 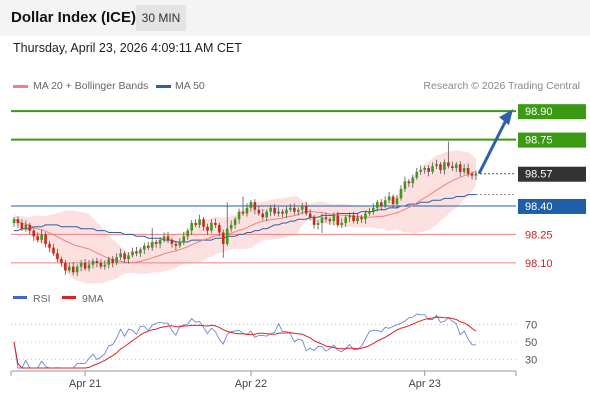 I want to click on forecast-arrowhead, so click(x=506, y=117).